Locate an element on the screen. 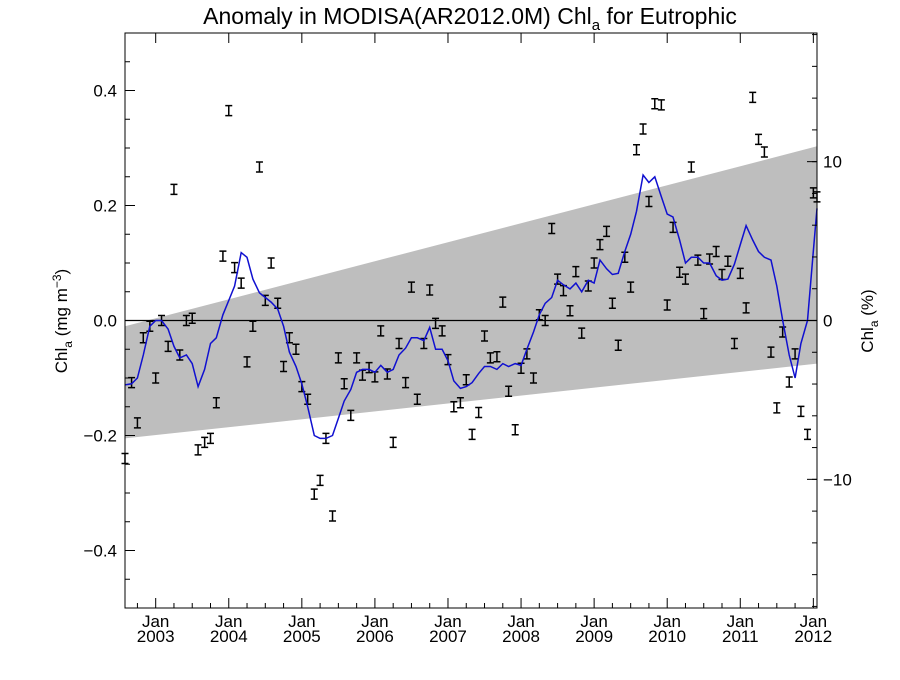  x-tick-label-year: 2004 is located at coordinates (229, 636).